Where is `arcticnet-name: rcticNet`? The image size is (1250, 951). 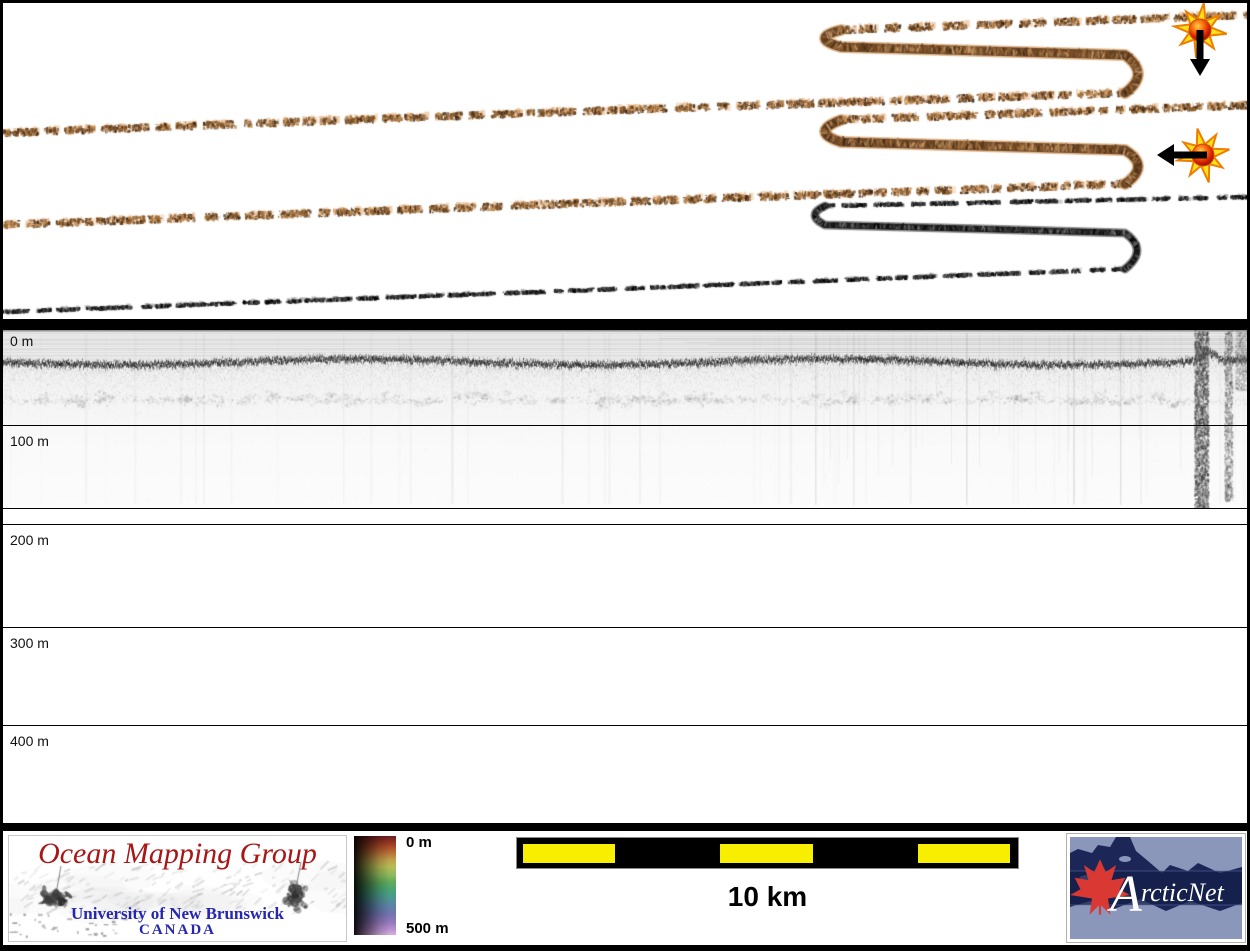 arcticnet-name: rcticNet is located at coordinates (1183, 892).